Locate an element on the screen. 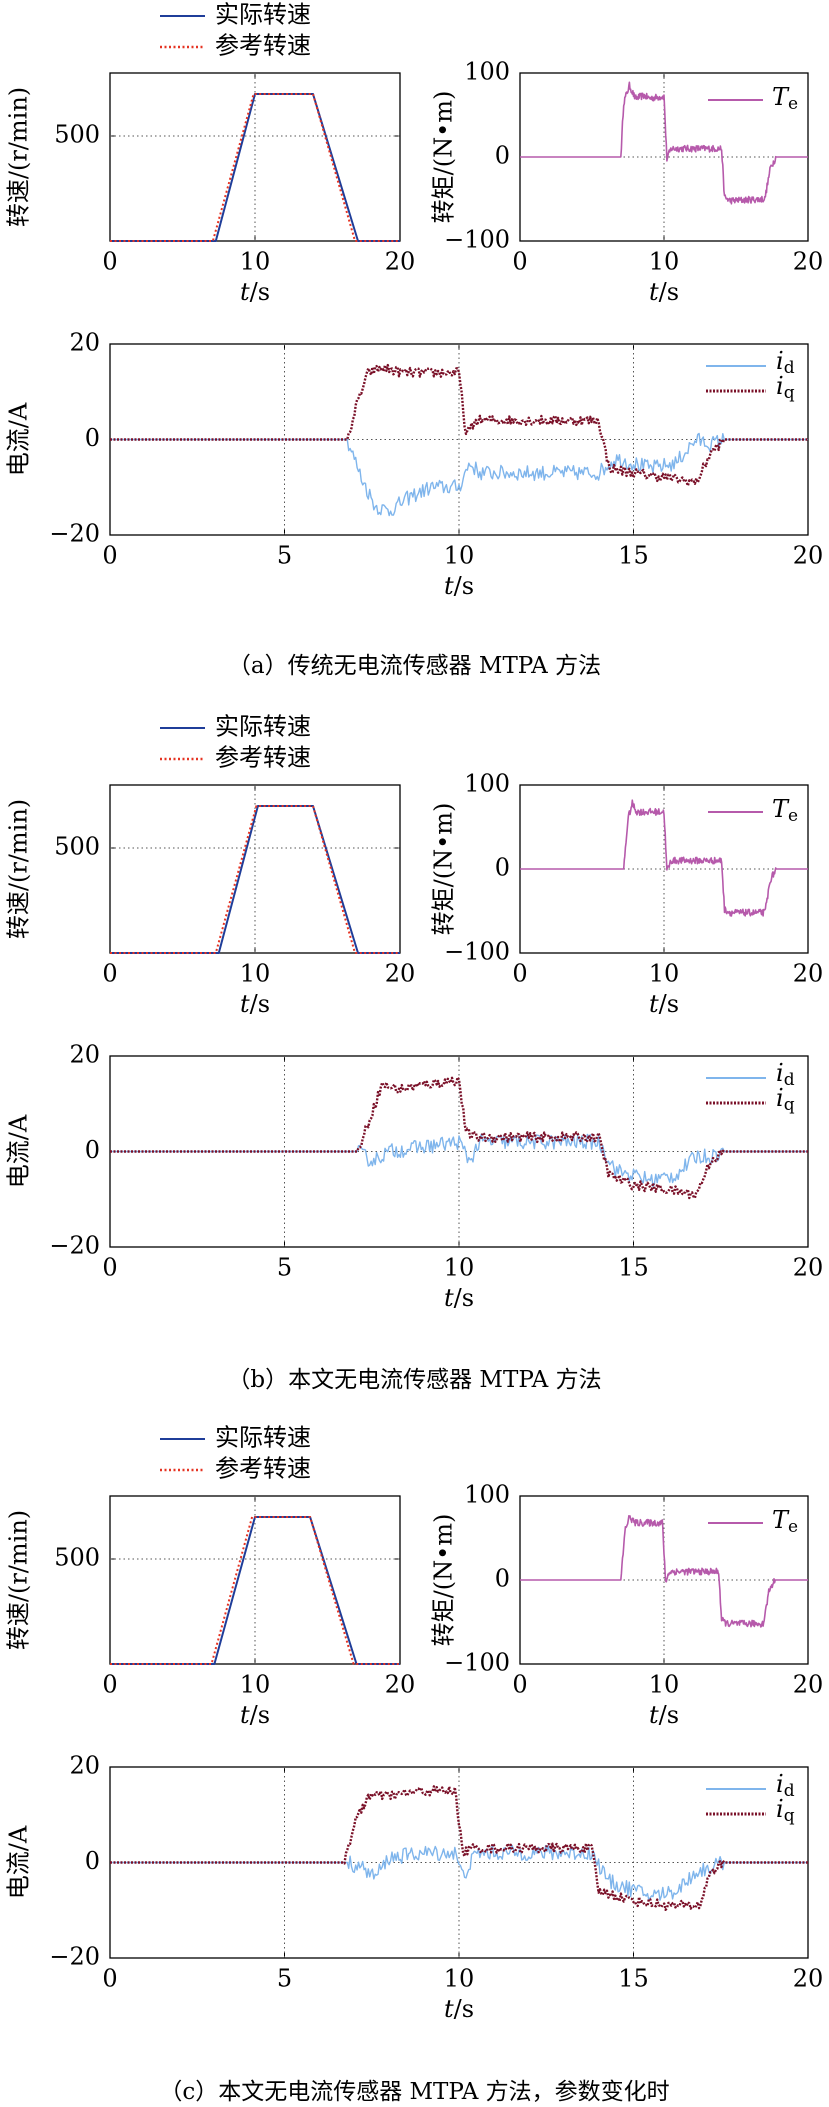 This screenshot has height=2107, width=829. panel-b-torque-ylabel: 转矩/(N•m) is located at coordinates (444, 869).